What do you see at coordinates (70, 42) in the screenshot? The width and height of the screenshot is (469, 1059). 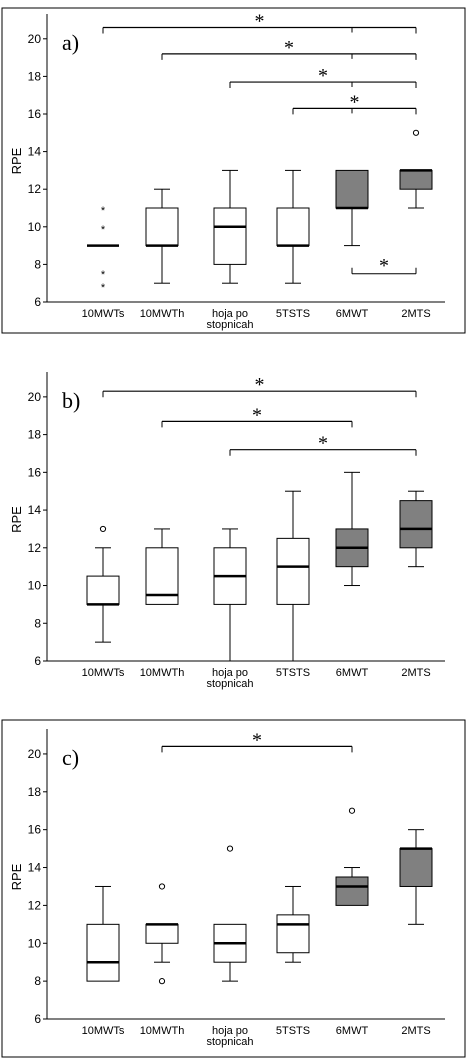 I see `panel-label: a)` at bounding box center [70, 42].